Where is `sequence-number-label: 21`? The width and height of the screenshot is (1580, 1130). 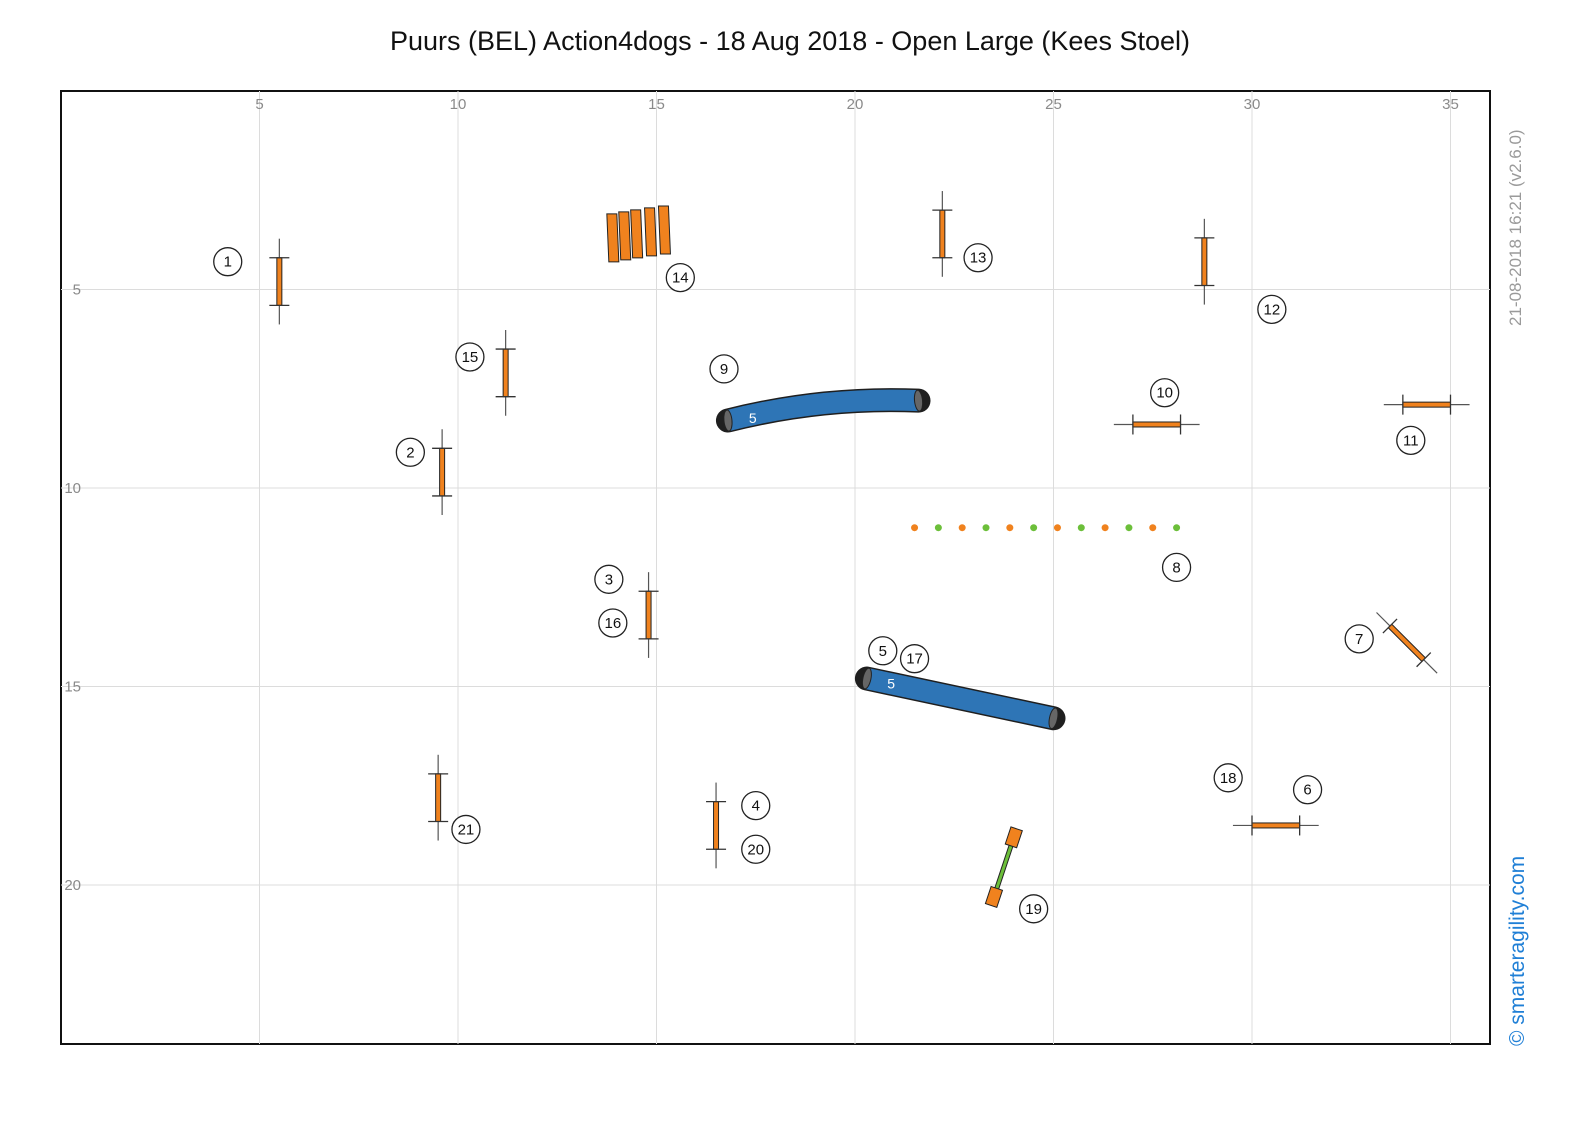
sequence-number-label: 21 is located at coordinates (466, 829).